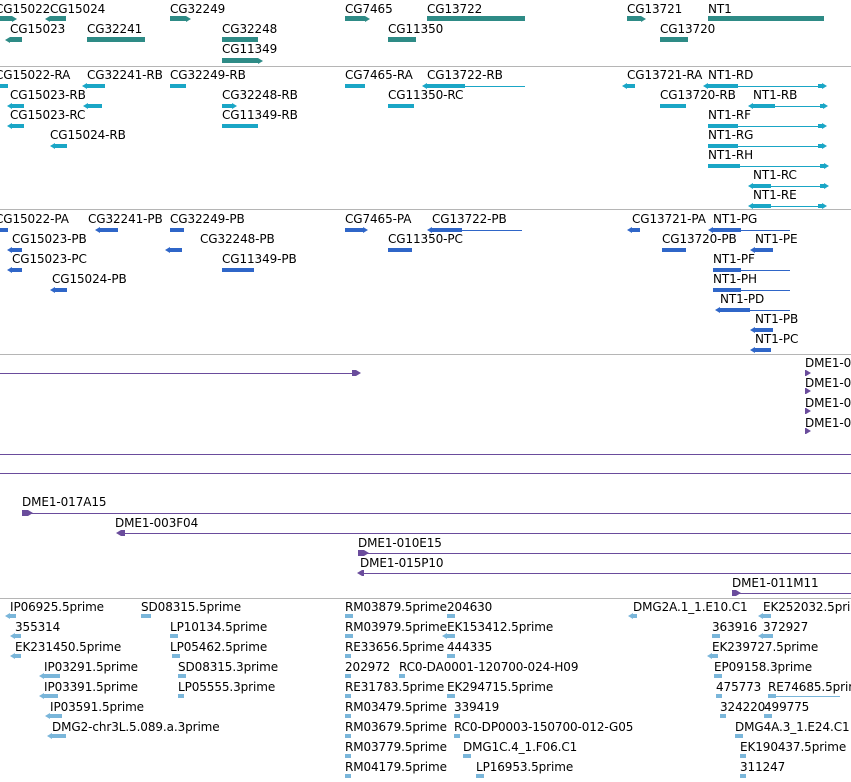  I want to click on feature-label-202972: 202972, so click(368, 667).